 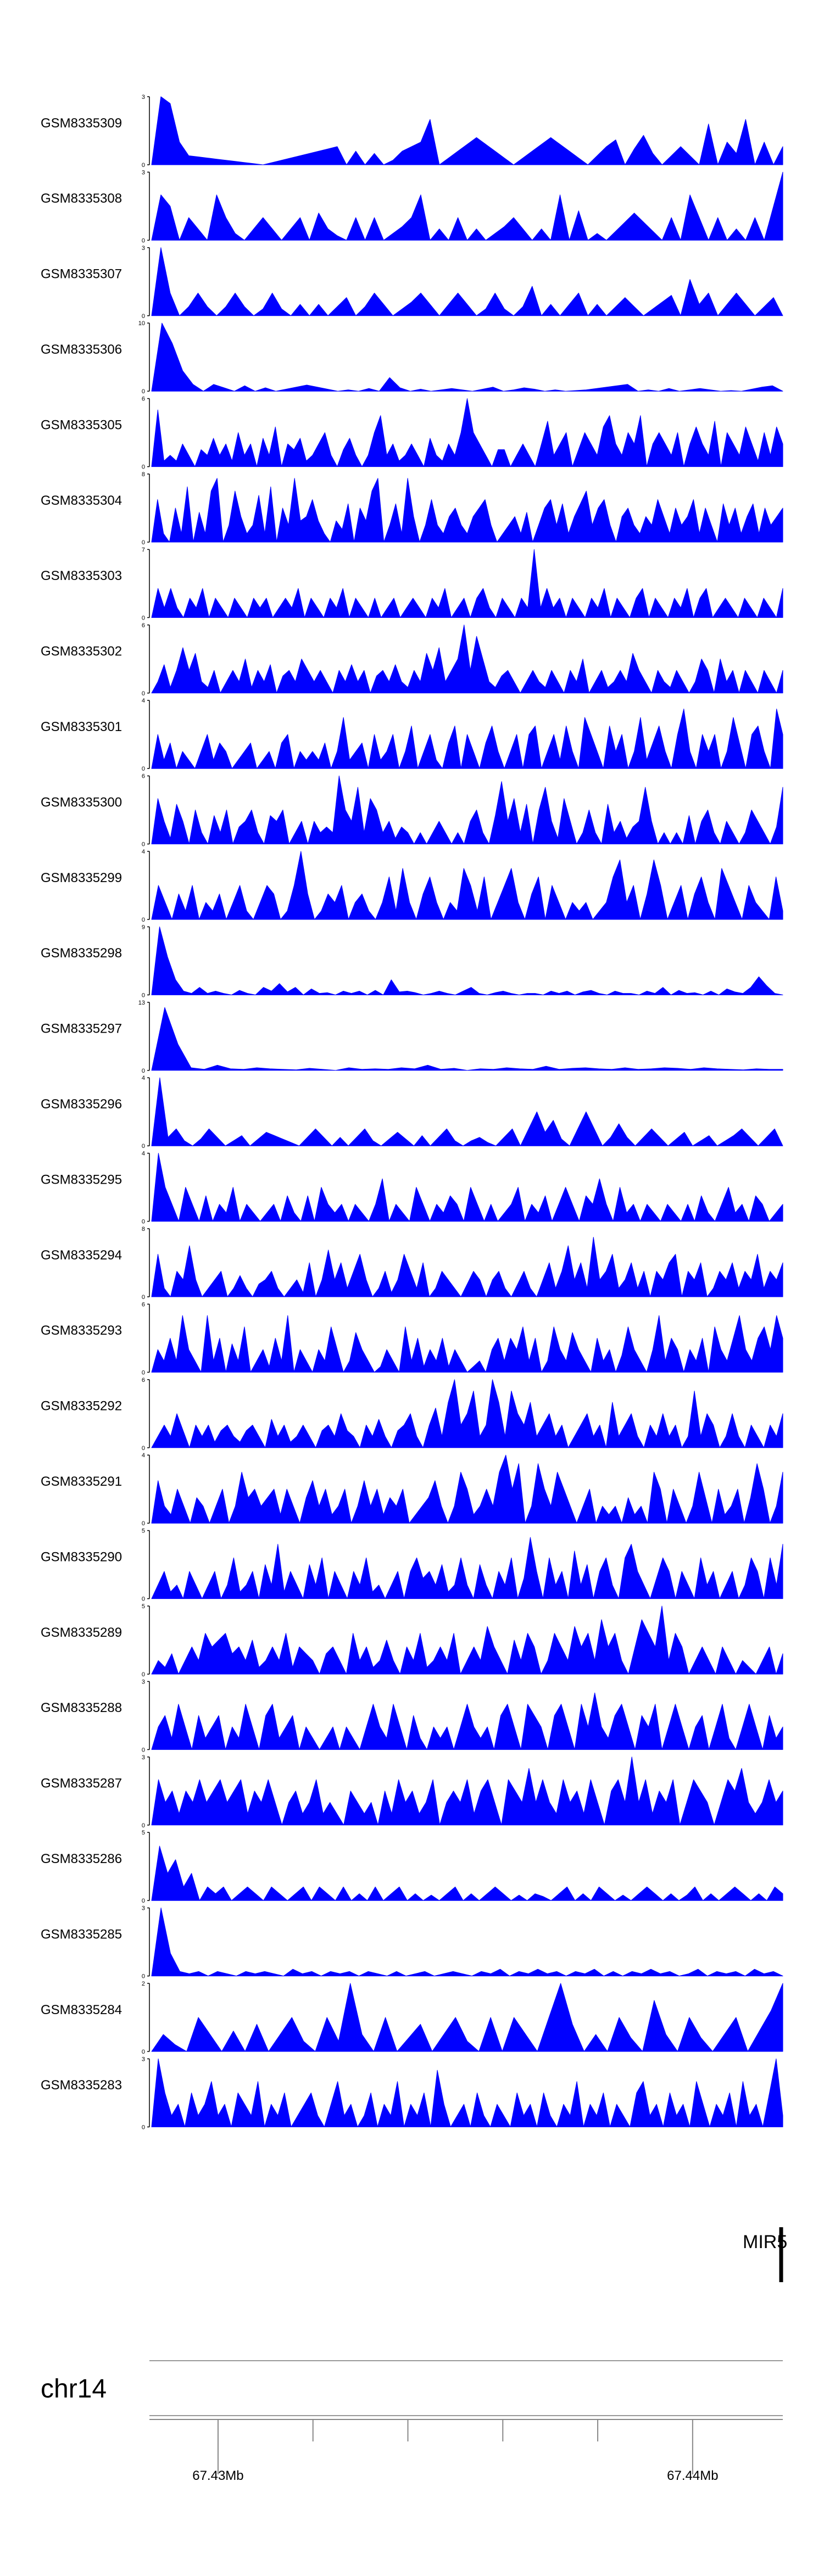 What do you see at coordinates (467, 885) in the screenshot?
I see `coverage-area-GSM8335299` at bounding box center [467, 885].